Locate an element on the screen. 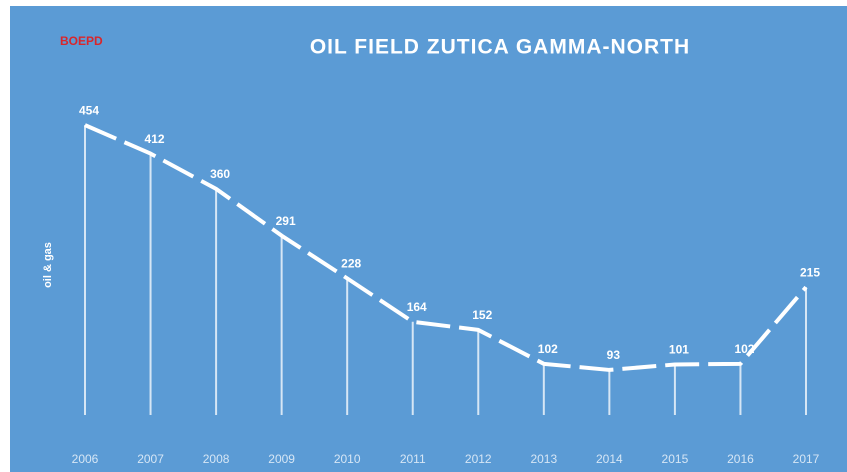  x-tick-label: 2008 is located at coordinates (216, 459).